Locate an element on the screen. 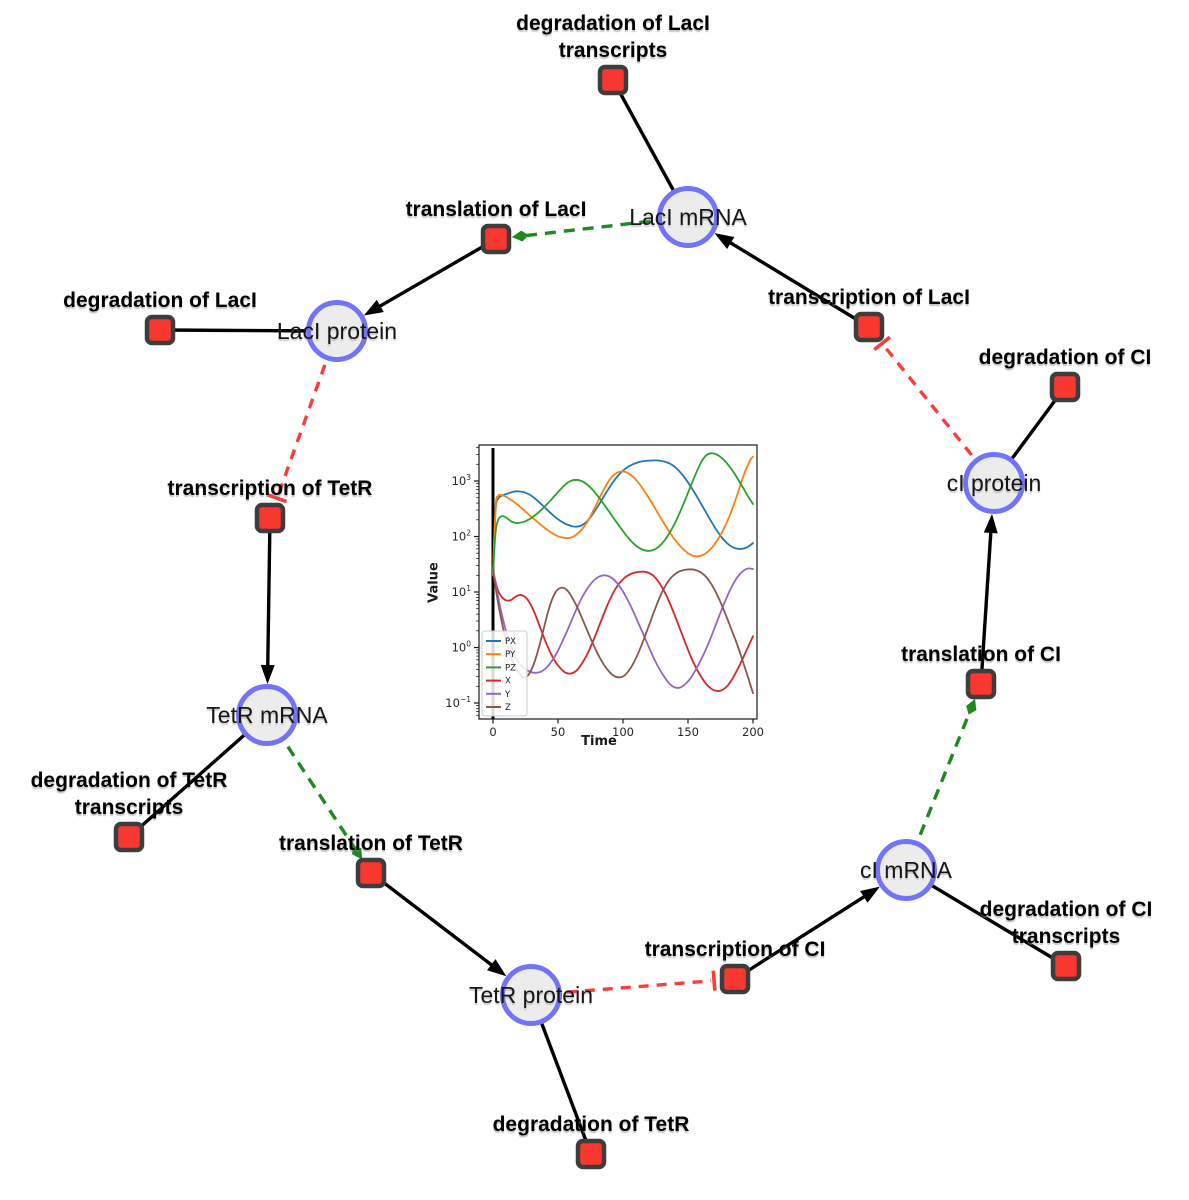 The height and width of the screenshot is (1200, 1189). node-transcription-ci is located at coordinates (735, 979).